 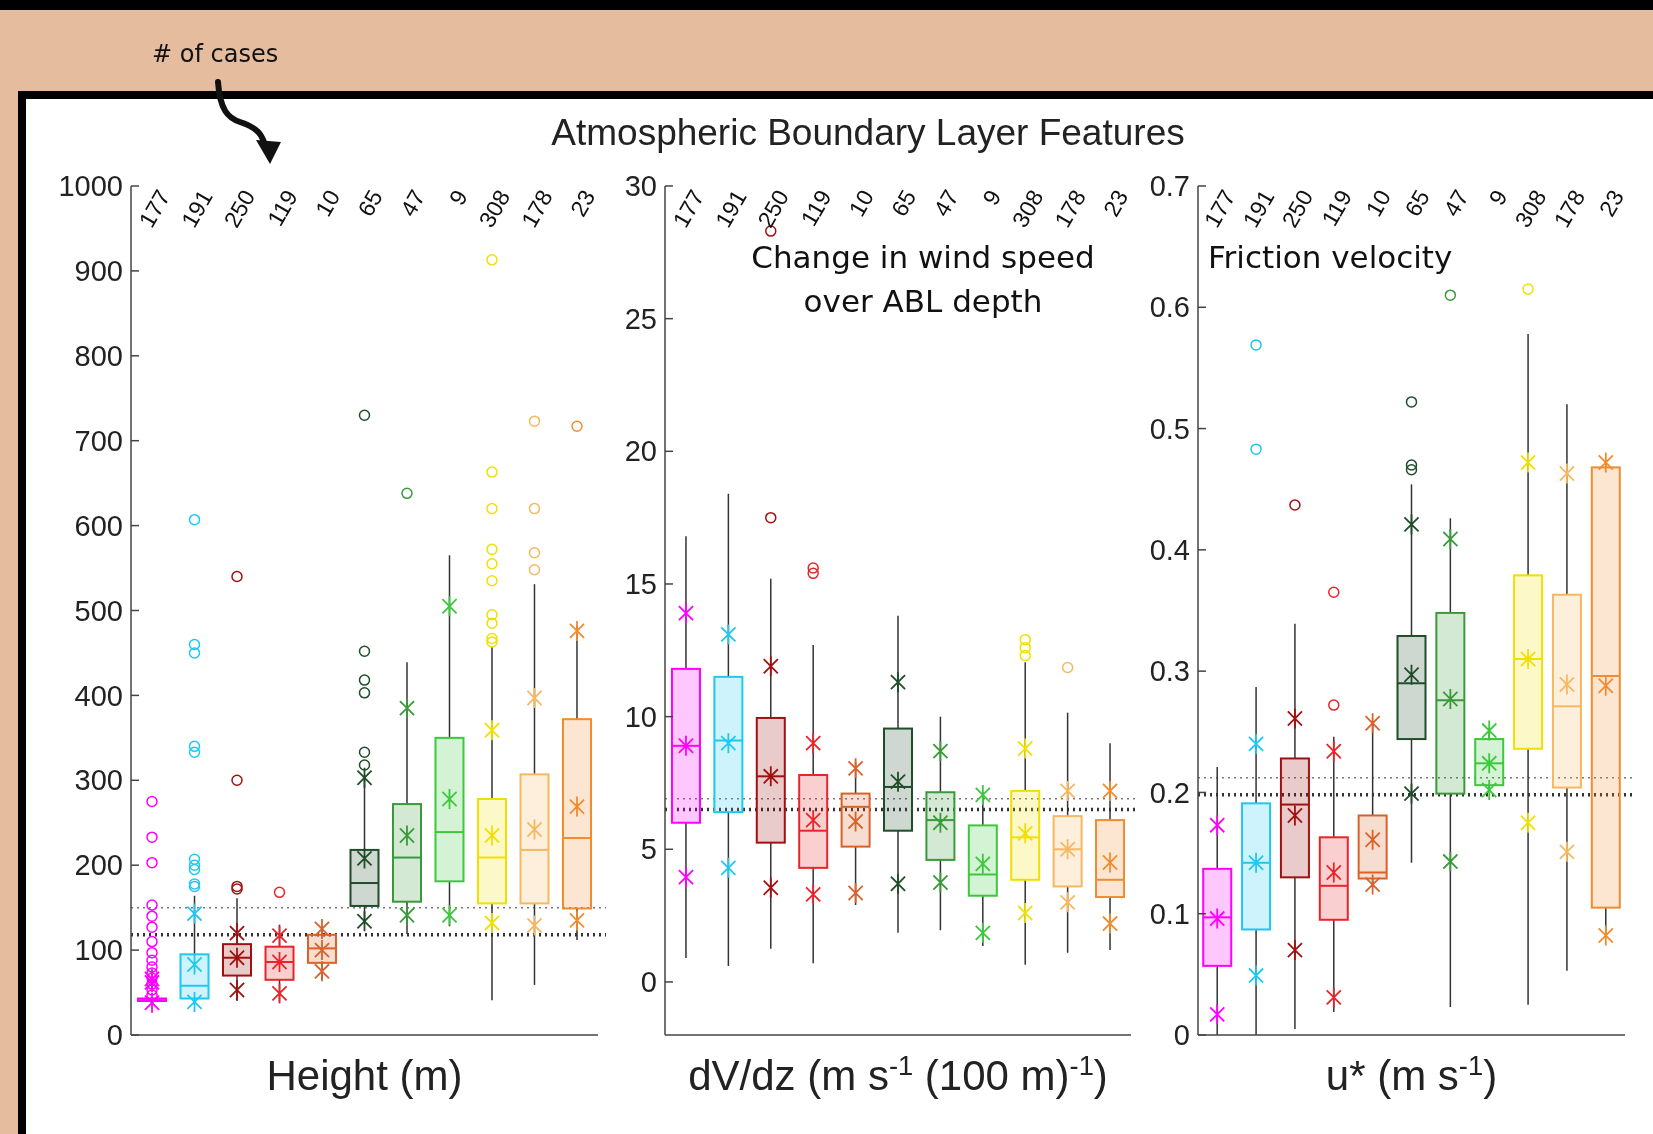 I want to click on y-tick-label: 0.2, so click(x=1169, y=792).